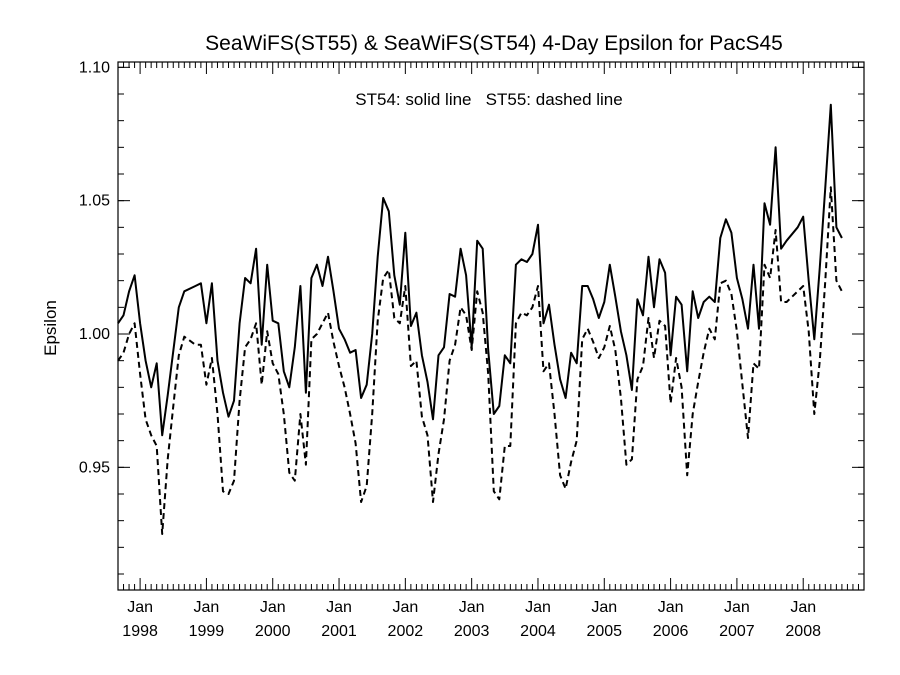  What do you see at coordinates (538, 631) in the screenshot?
I see `x-tick-year-label: 2004` at bounding box center [538, 631].